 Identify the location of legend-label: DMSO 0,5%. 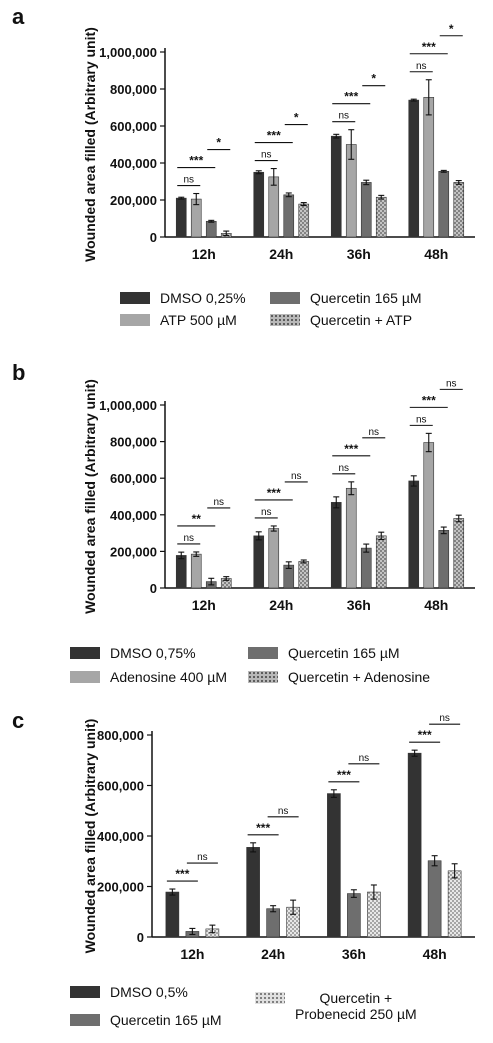
(149, 992).